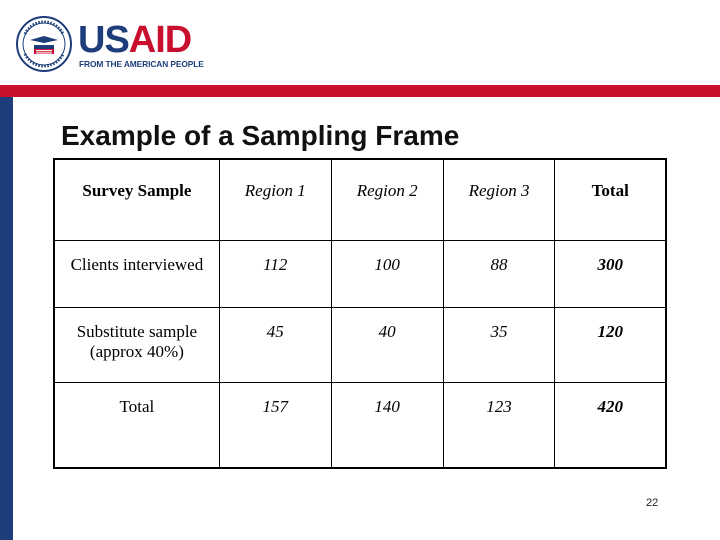  I want to click on header-region-1: Region 1, so click(275, 199).